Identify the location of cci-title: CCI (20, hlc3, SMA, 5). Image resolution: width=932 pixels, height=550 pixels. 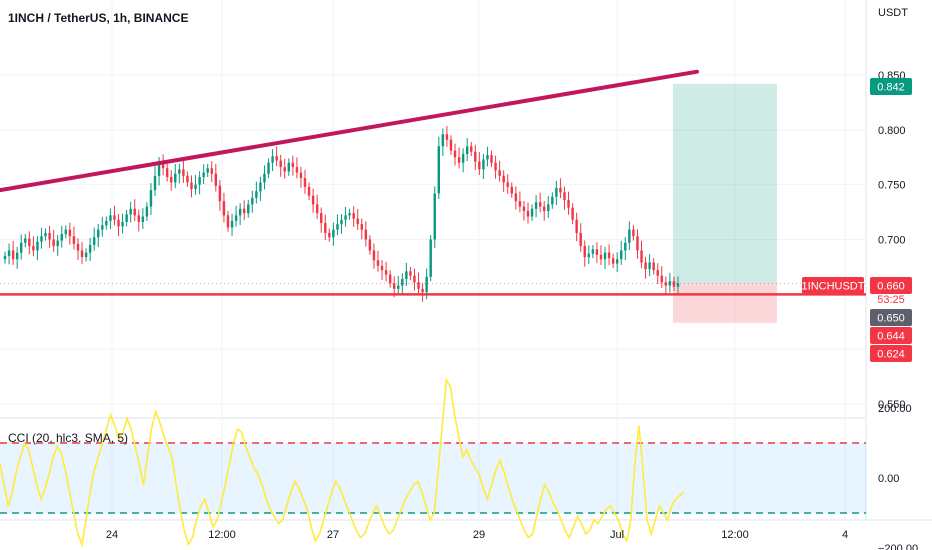
(68, 438).